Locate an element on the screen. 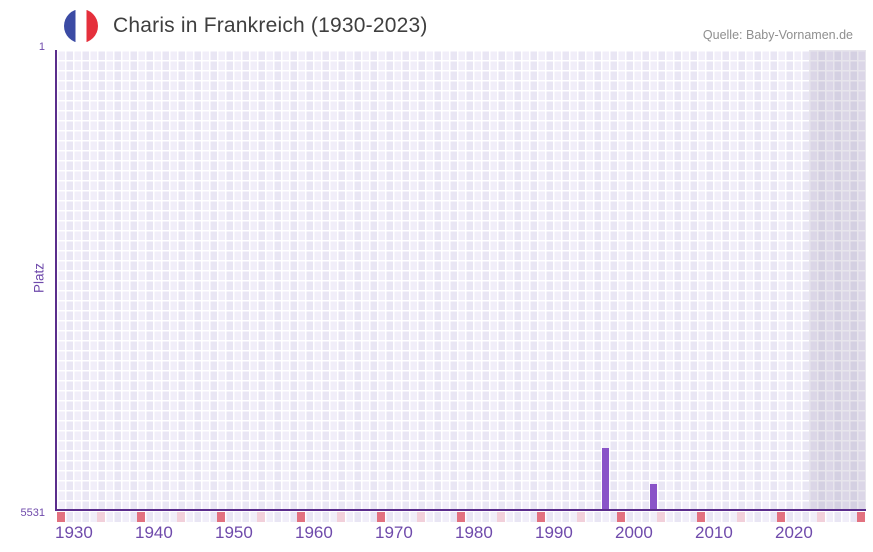 This screenshot has height=552, width=873. y-tick-max: 1 is located at coordinates (41, 47).